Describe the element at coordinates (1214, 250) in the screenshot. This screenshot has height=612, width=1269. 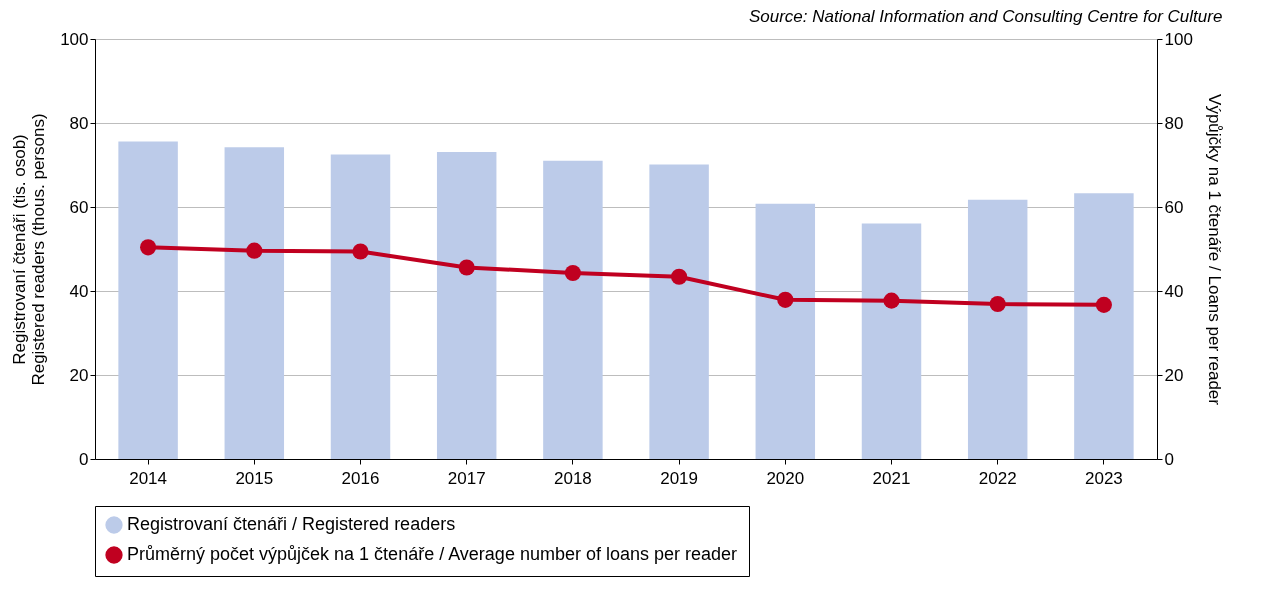
I see `y2-axis-title: Výpůjčky na 1 čtenáře / Loans per reader` at that location.